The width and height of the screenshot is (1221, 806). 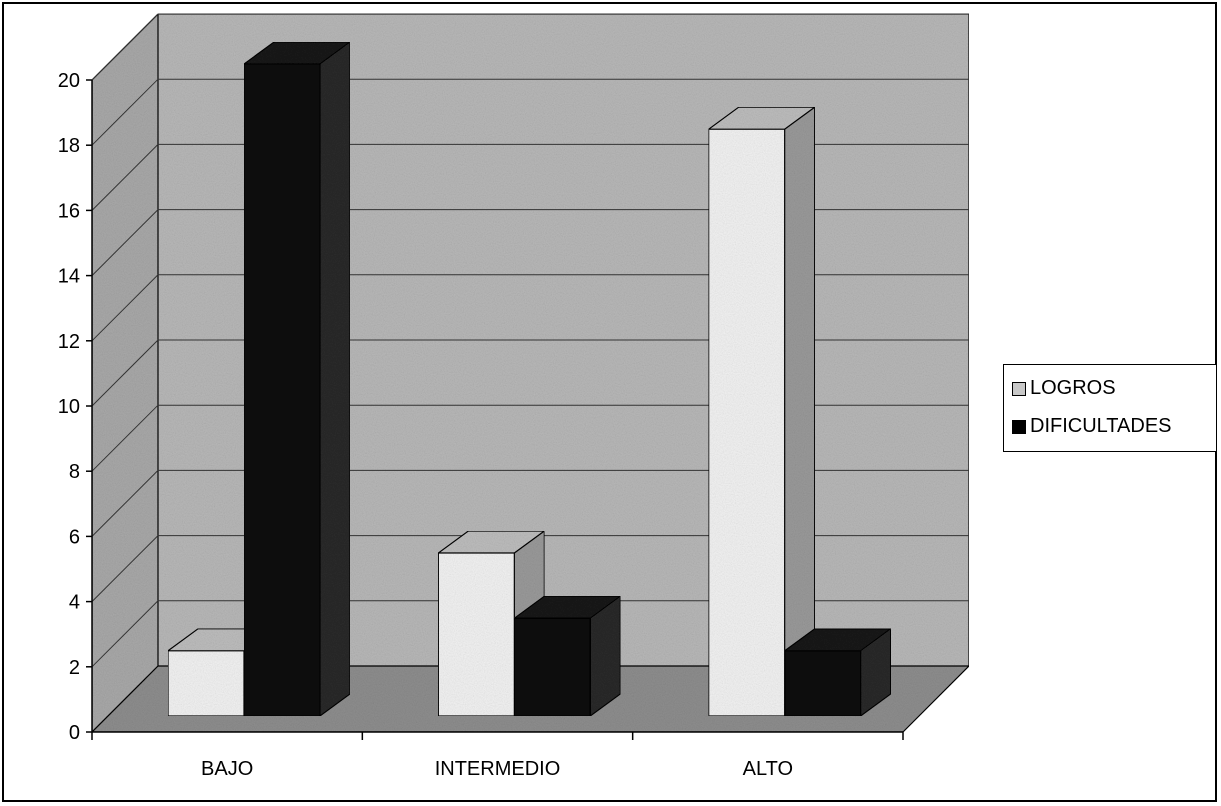 I want to click on y-tick-label: 10, so click(x=69, y=407).